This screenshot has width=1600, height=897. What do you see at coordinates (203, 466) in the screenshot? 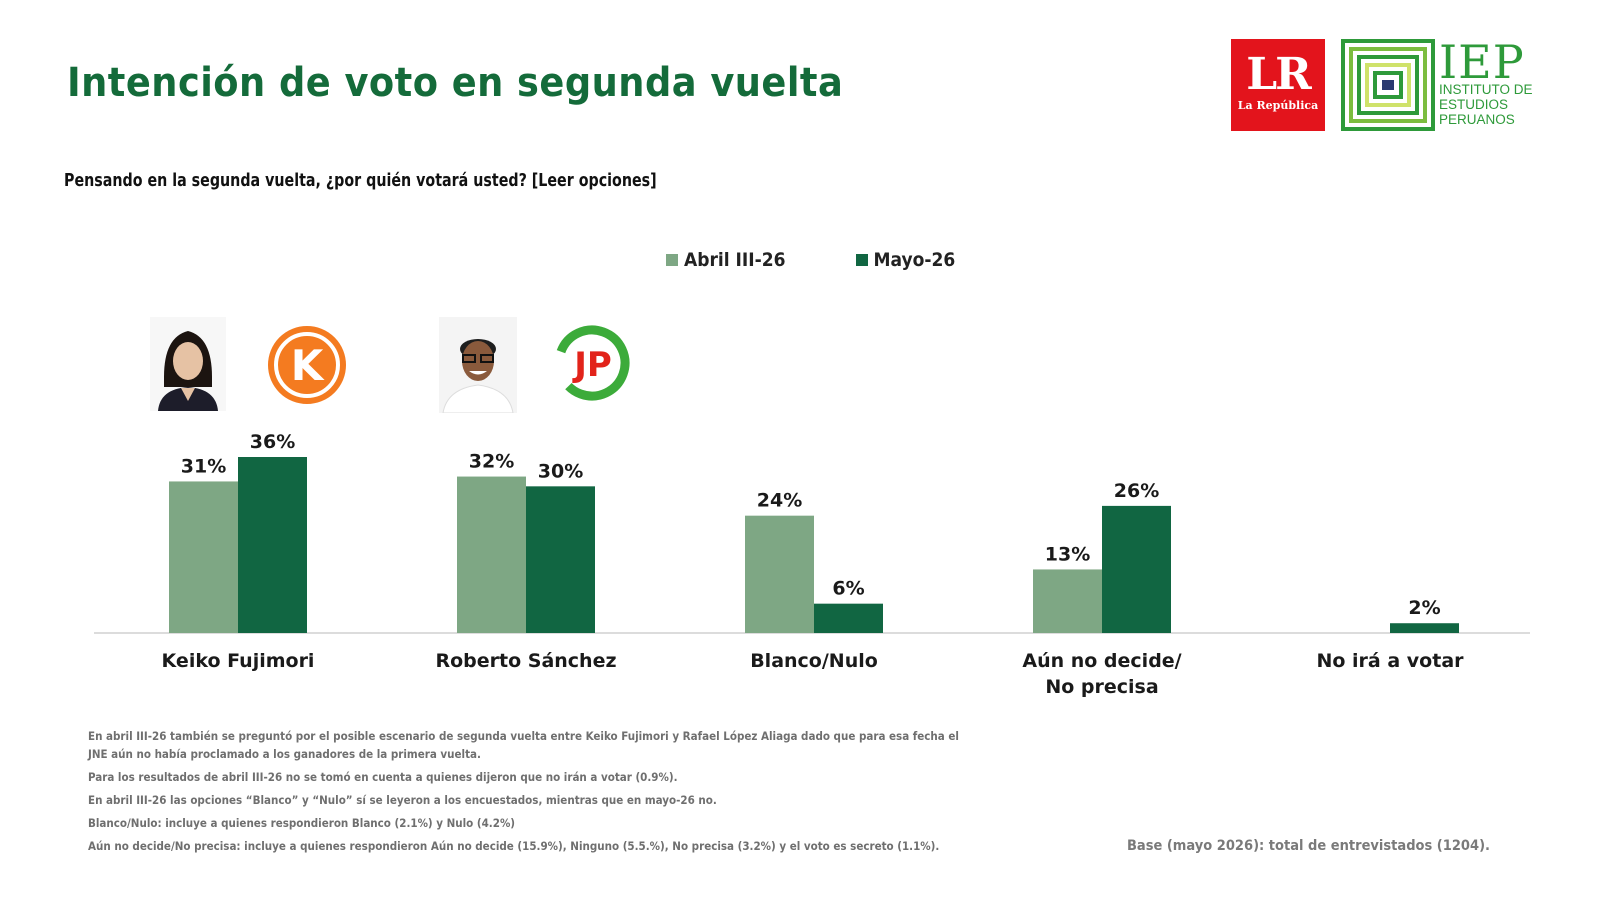
I see `value-label-abril-0: 31%` at bounding box center [203, 466].